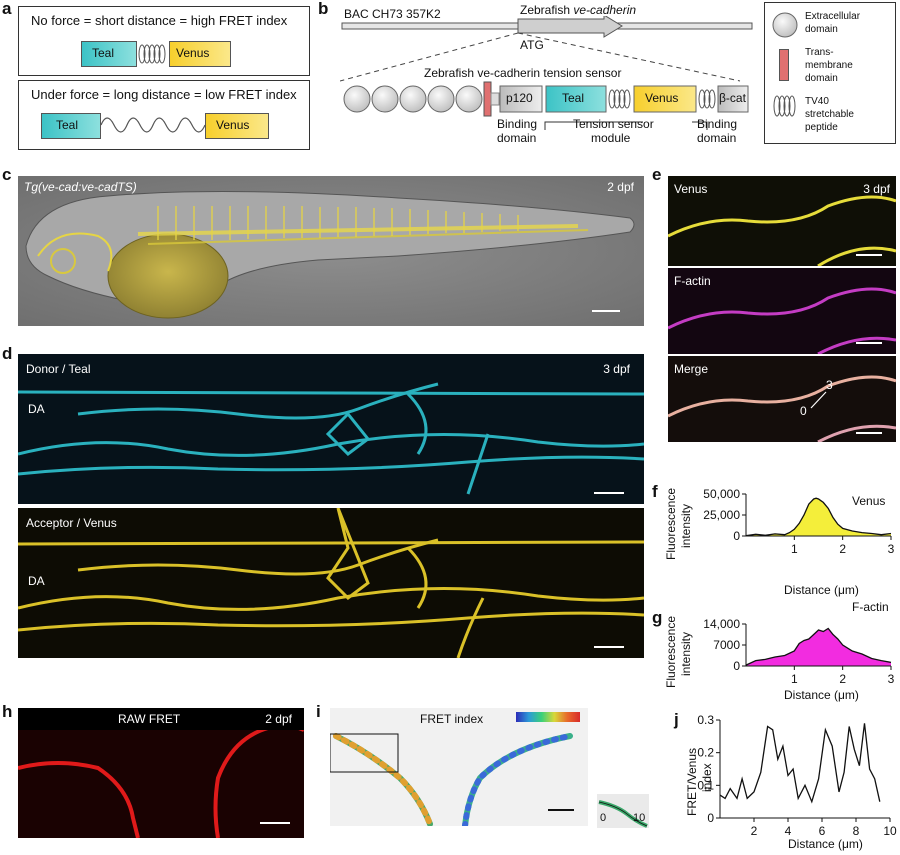 This screenshot has width=900, height=855. I want to click on venus-label-2: Venus, so click(233, 125).